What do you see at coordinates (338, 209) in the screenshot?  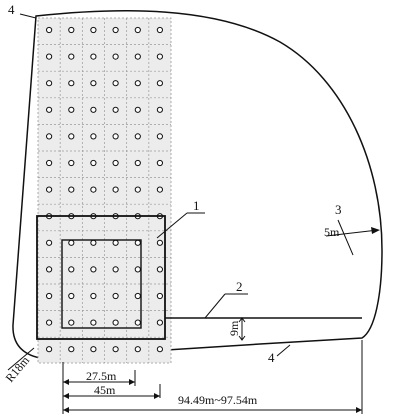 I see `callout-3: 3` at bounding box center [338, 209].